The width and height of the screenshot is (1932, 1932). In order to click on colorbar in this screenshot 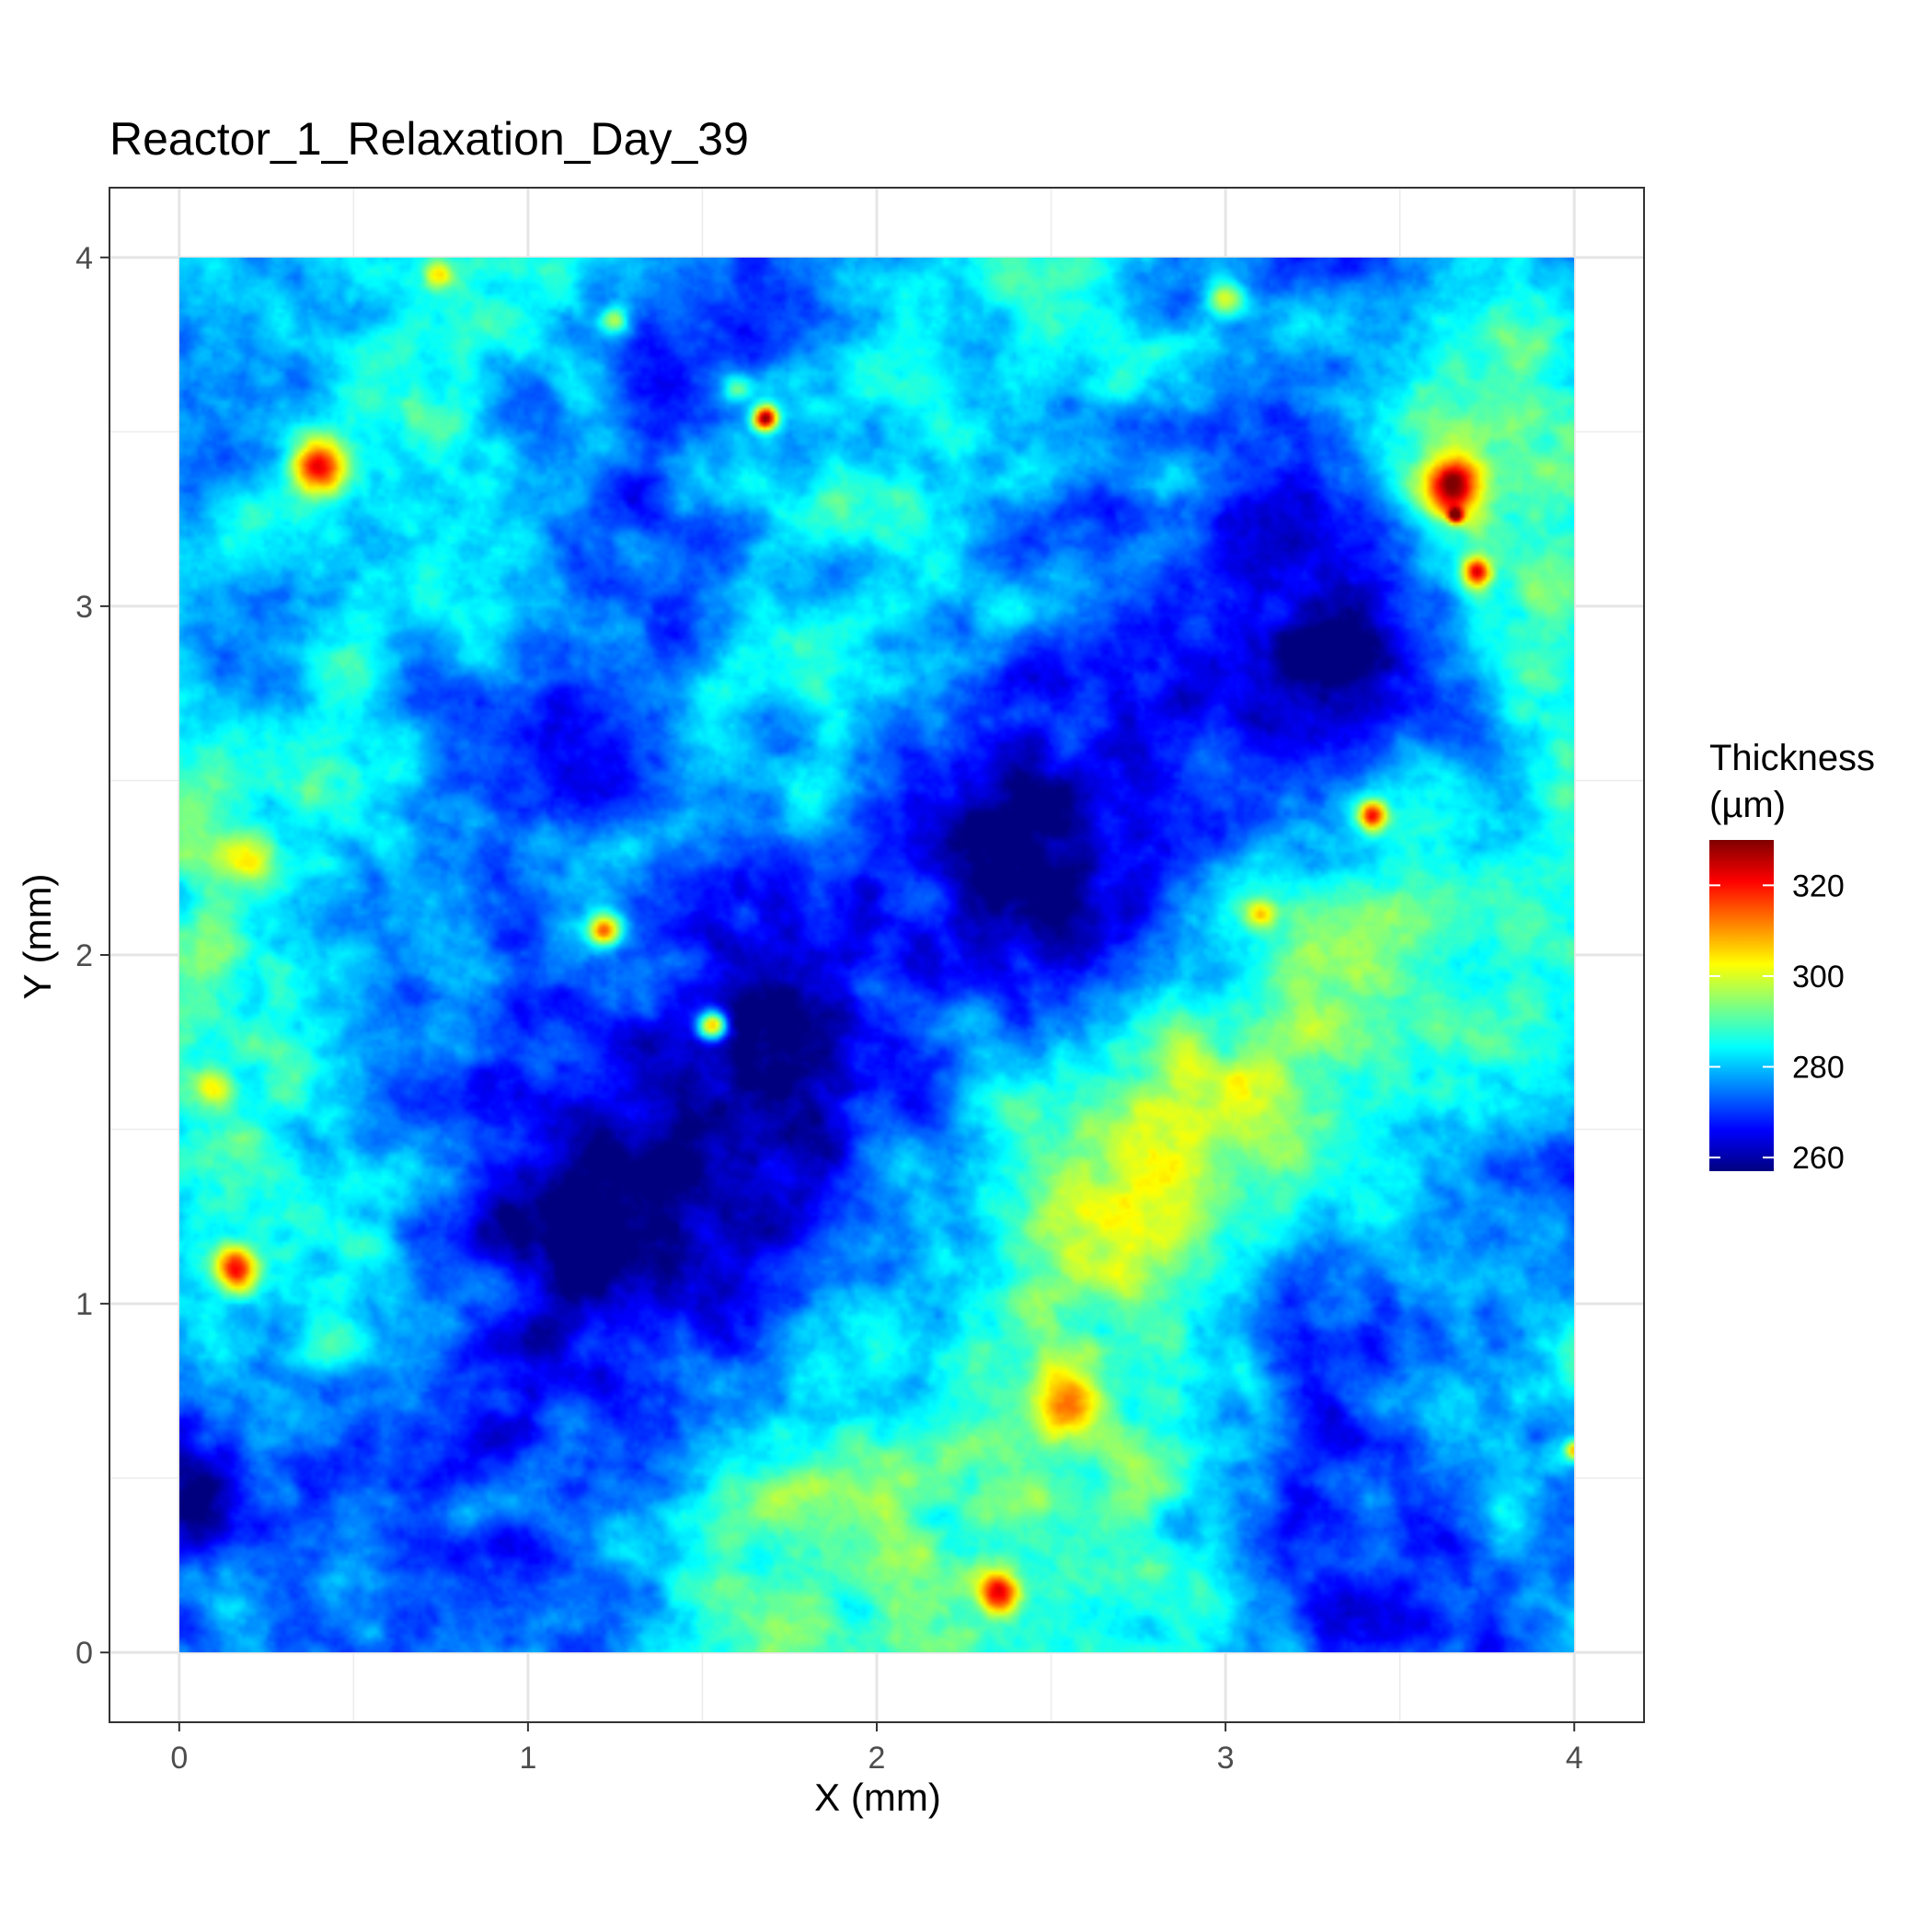, I will do `click(1741, 1005)`.